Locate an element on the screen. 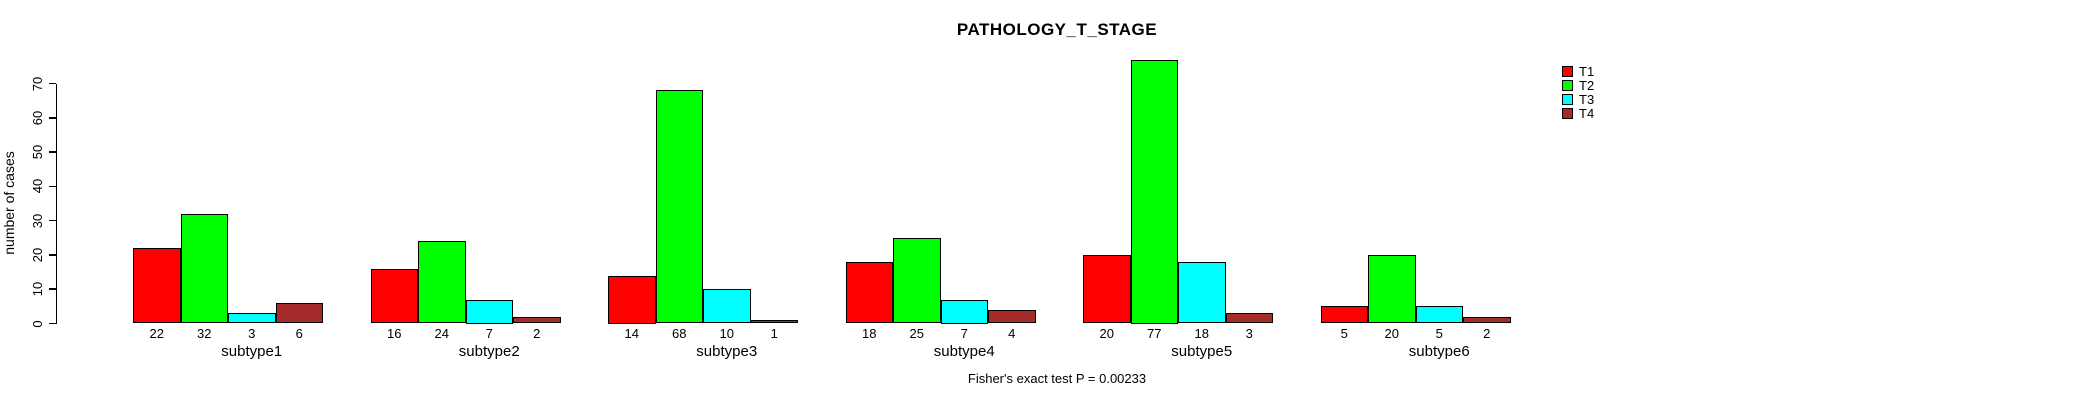 The image size is (2090, 400). bar-subtype5-T2 is located at coordinates (1154, 191).